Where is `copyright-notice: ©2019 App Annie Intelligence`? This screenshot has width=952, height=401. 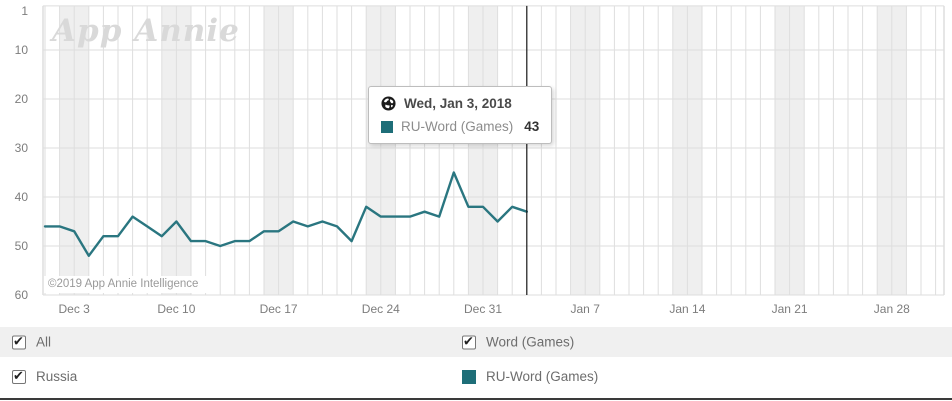 copyright-notice: ©2019 App Annie Intelligence is located at coordinates (126, 284).